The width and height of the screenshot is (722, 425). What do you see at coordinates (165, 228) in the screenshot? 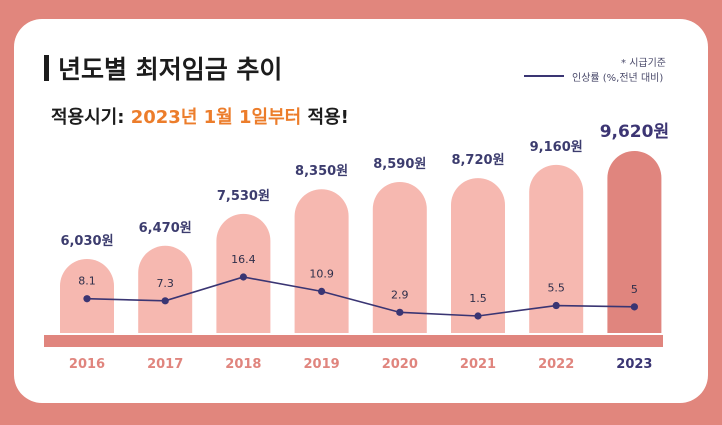
I see `wage-label-2017: 6,470원` at bounding box center [165, 228].